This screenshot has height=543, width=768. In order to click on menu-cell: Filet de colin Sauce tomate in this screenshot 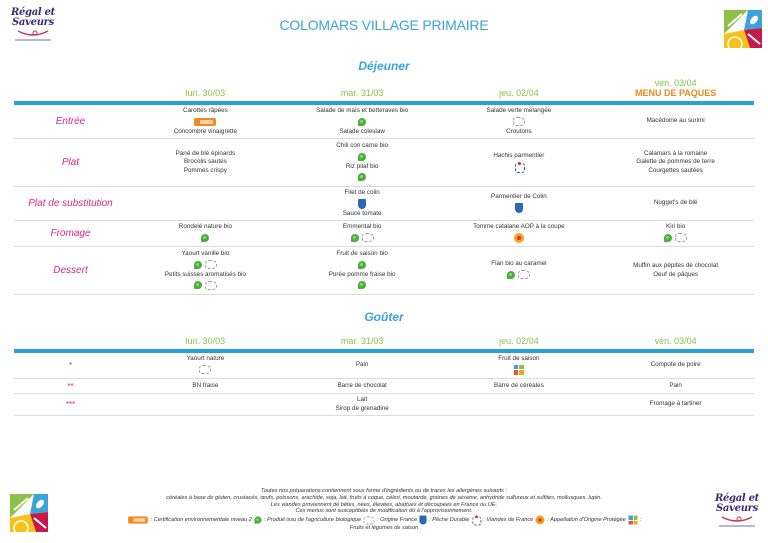, I will do `click(362, 203)`.